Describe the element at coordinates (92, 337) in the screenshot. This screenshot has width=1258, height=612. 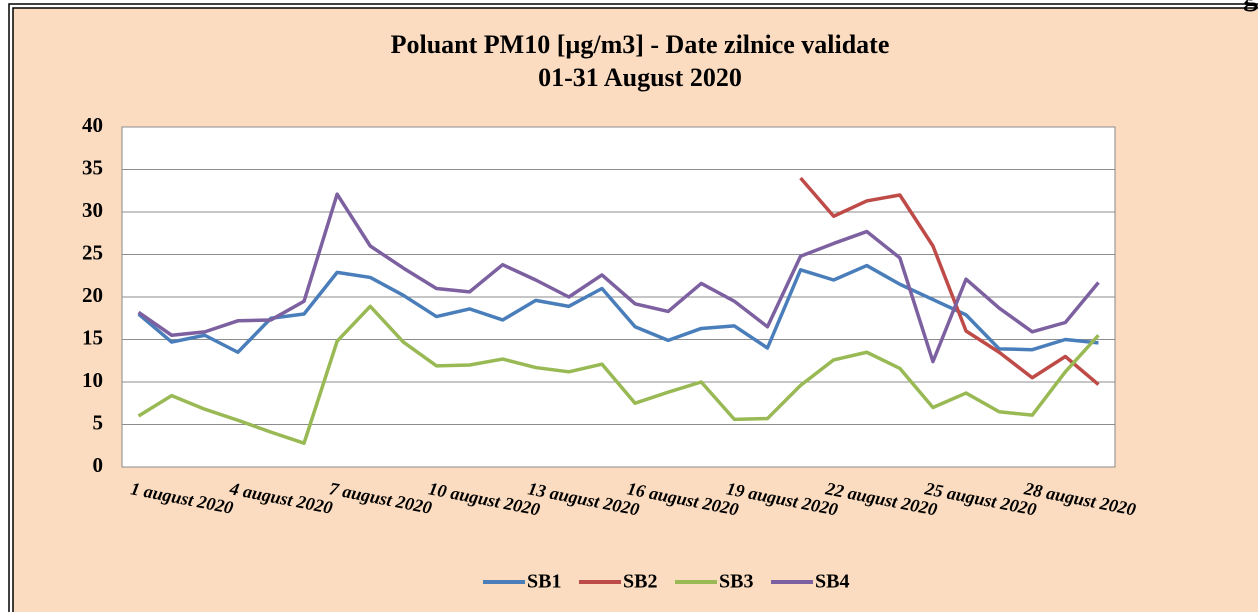
I see `y-tick-label: 15` at that location.